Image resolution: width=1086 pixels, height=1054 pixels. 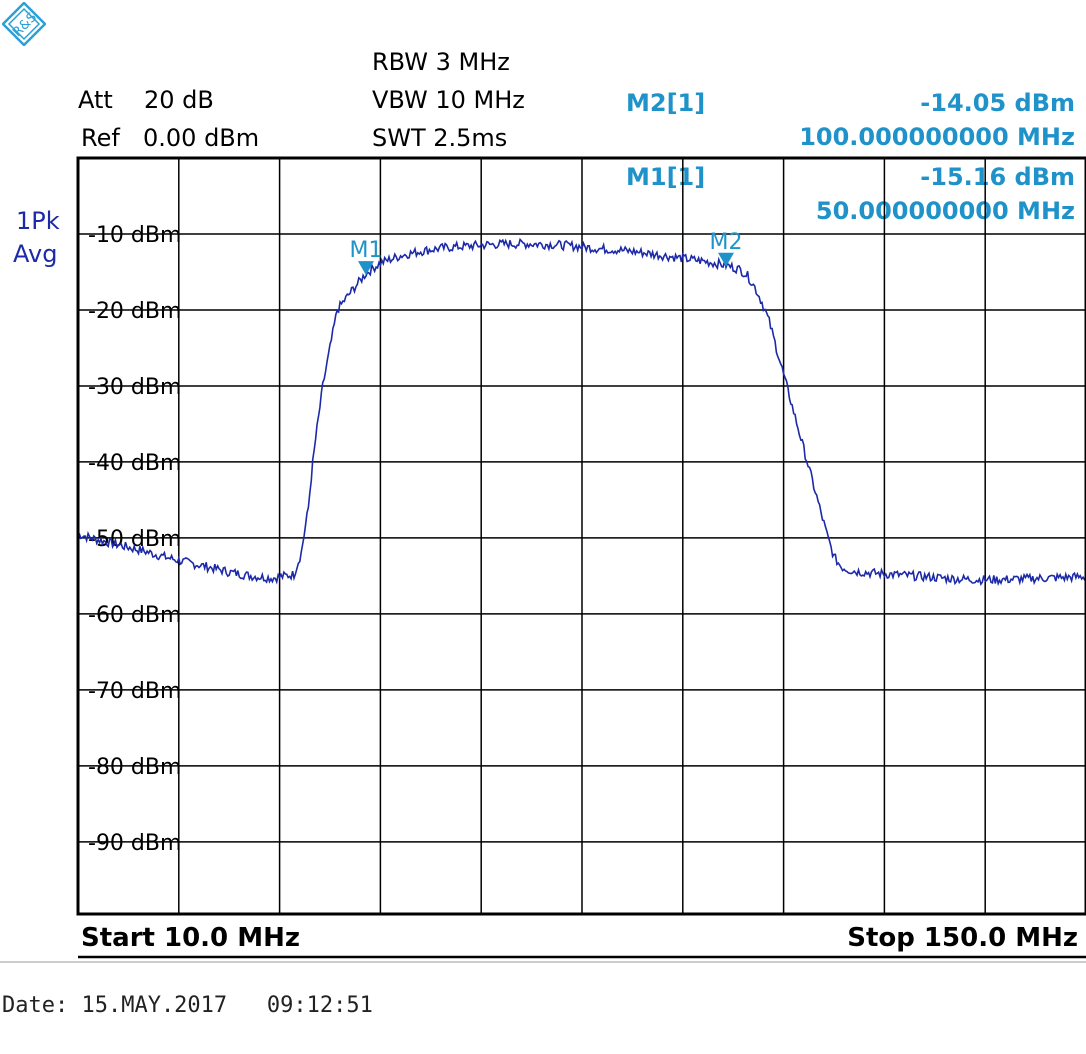 I want to click on swt-setting: SWT 2.5ms, so click(x=440, y=138).